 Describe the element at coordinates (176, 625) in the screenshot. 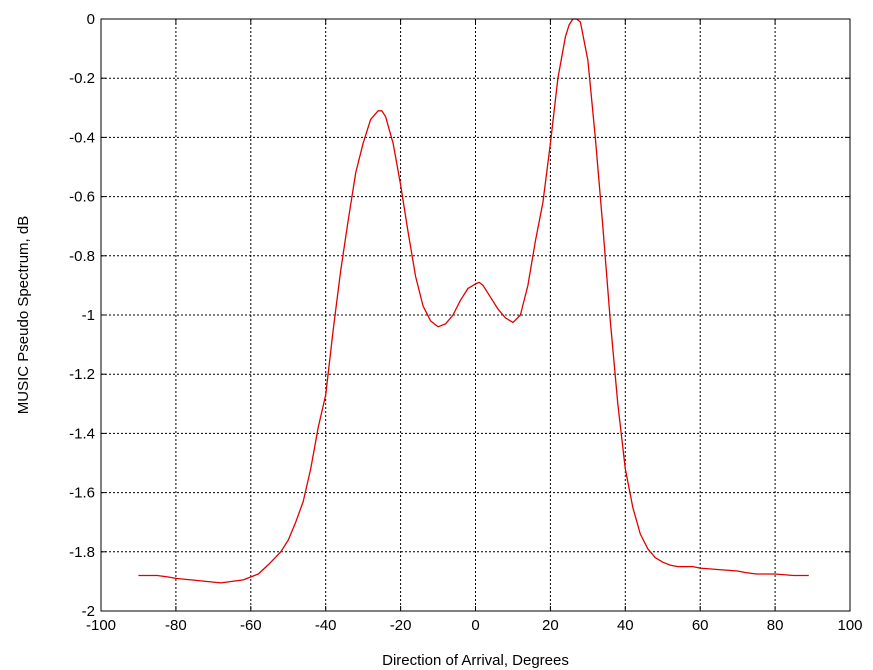

I see `x-tick-label: -80` at that location.